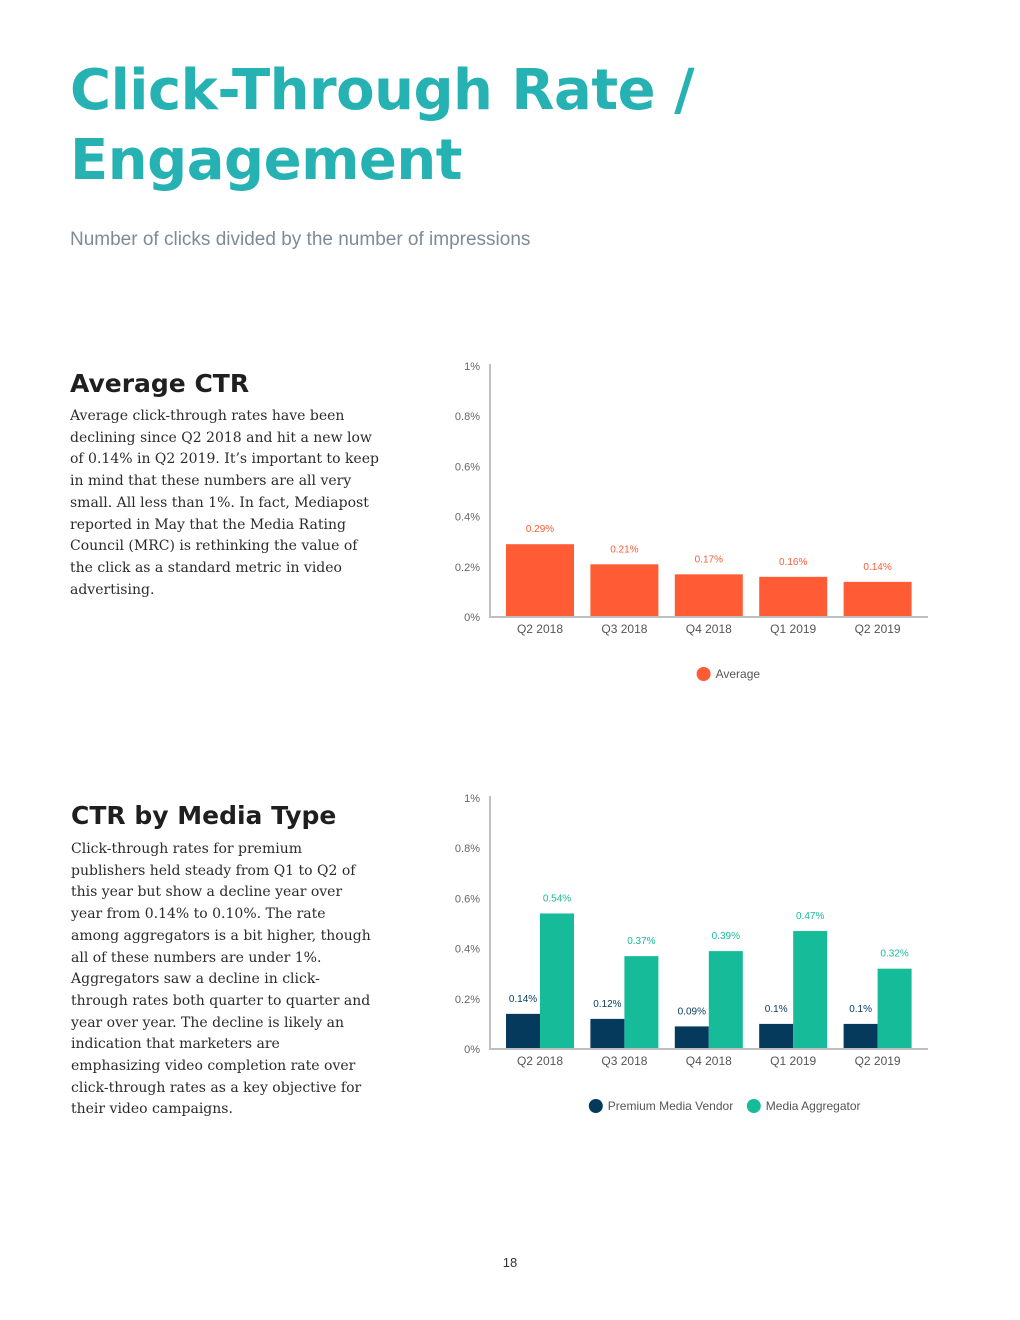 Image resolution: width=1020 pixels, height=1320 pixels. Describe the element at coordinates (382, 125) in the screenshot. I see `page-title: Click-Through Rate / Engagement` at that location.